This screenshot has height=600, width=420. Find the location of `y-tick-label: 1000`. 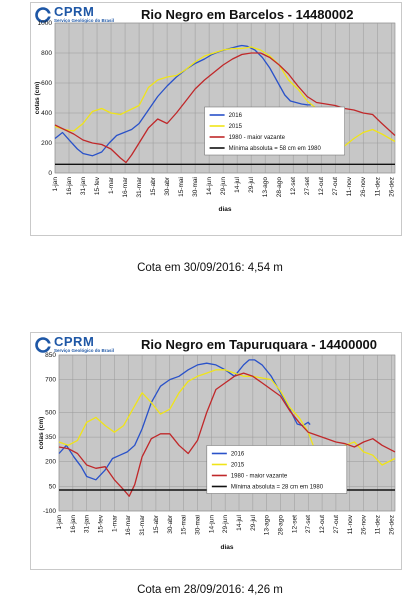

y-tick-label: 1000 is located at coordinates (45, 23).